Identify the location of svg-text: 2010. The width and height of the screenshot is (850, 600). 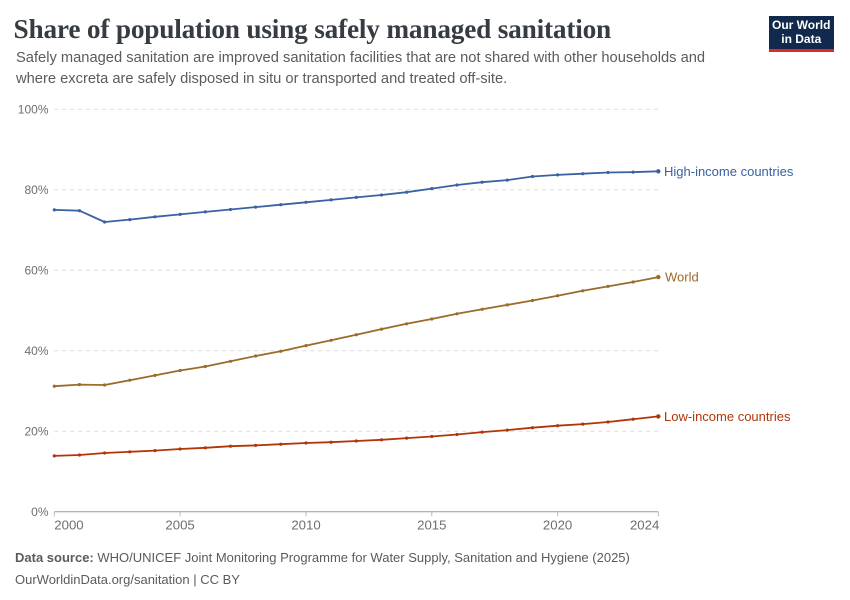
(305, 525).